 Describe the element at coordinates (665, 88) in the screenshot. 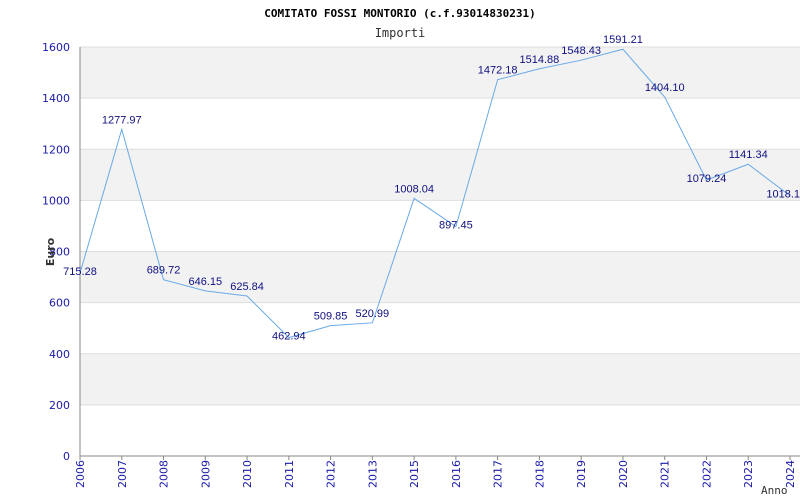

I see `data-label: 1404.10` at that location.